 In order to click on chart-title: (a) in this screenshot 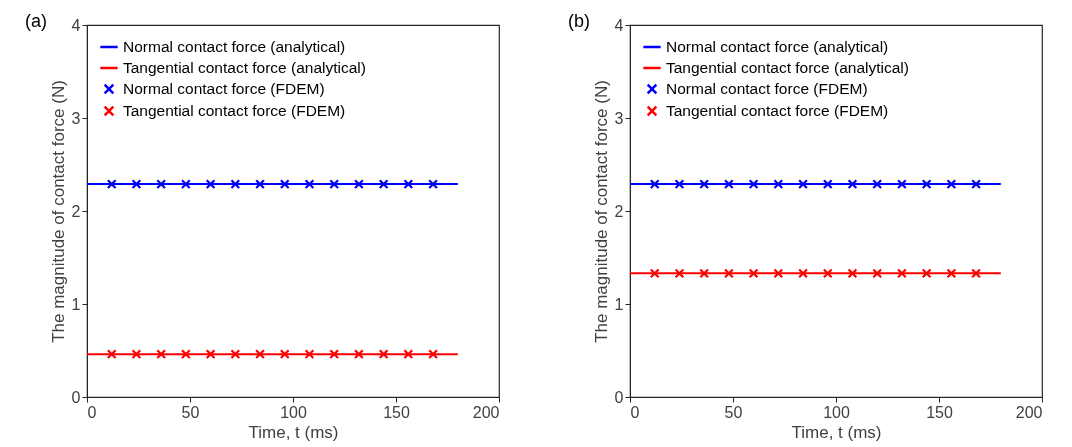, I will do `click(36, 21)`.